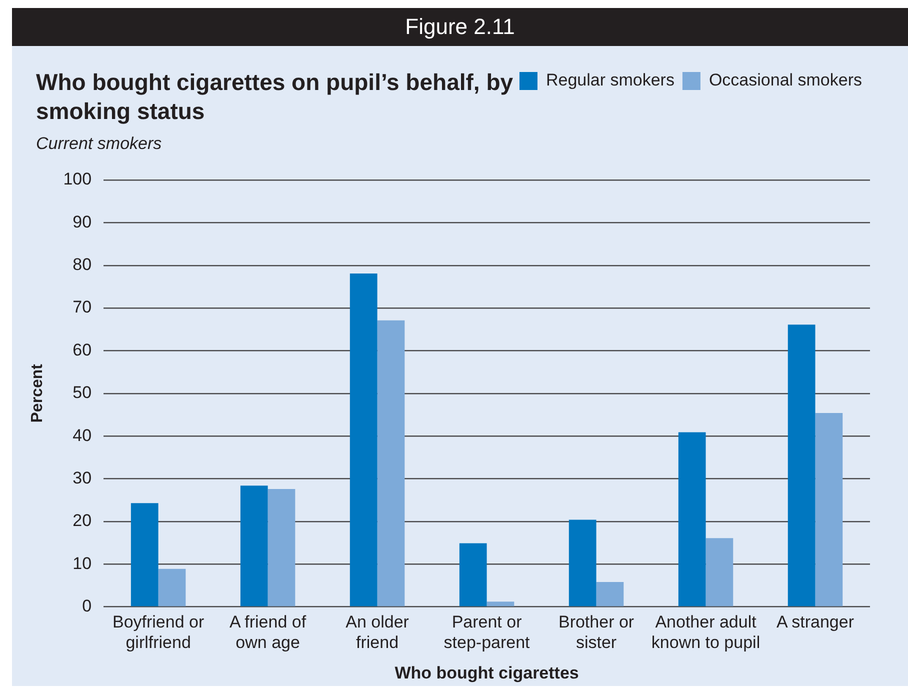  I want to click on y-tick-label: 0, so click(87, 606).